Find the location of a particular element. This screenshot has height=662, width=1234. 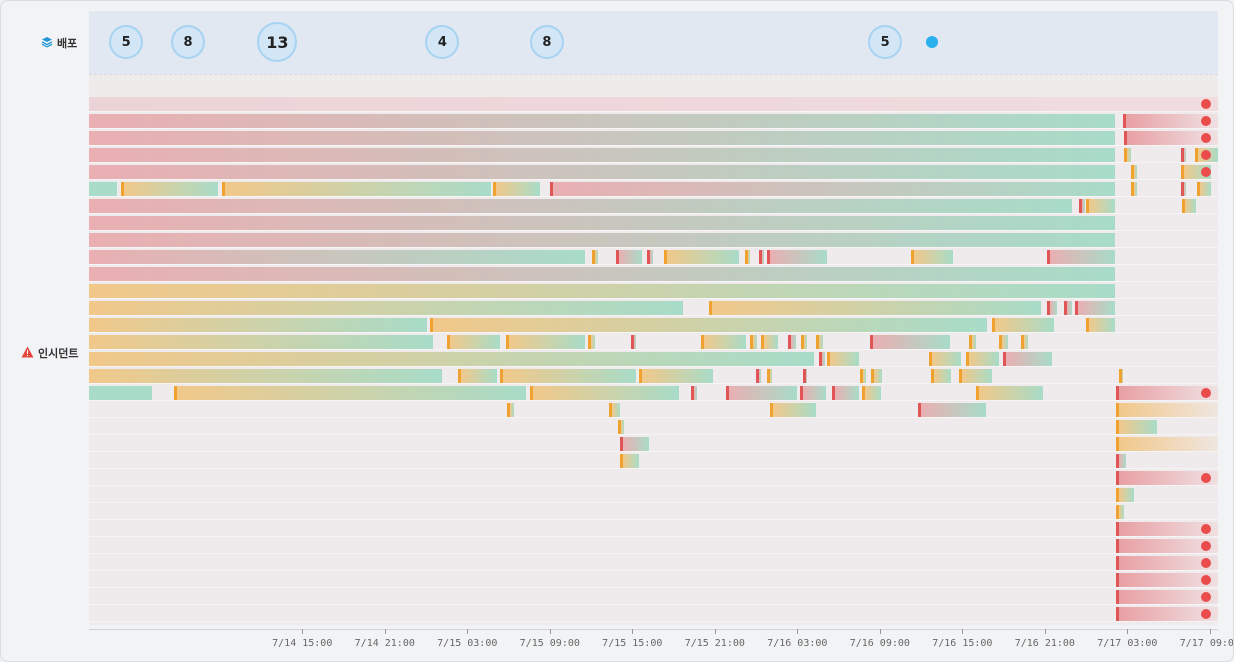

deploy-count-bubble: 13 is located at coordinates (277, 42).